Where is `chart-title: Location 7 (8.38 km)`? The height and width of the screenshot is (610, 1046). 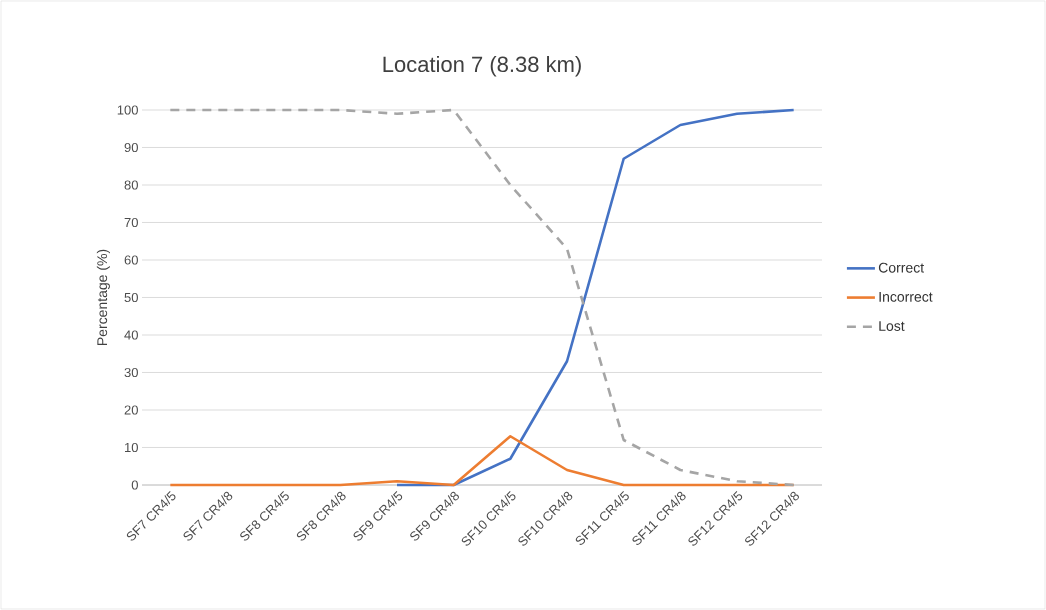 chart-title: Location 7 (8.38 km) is located at coordinates (482, 66).